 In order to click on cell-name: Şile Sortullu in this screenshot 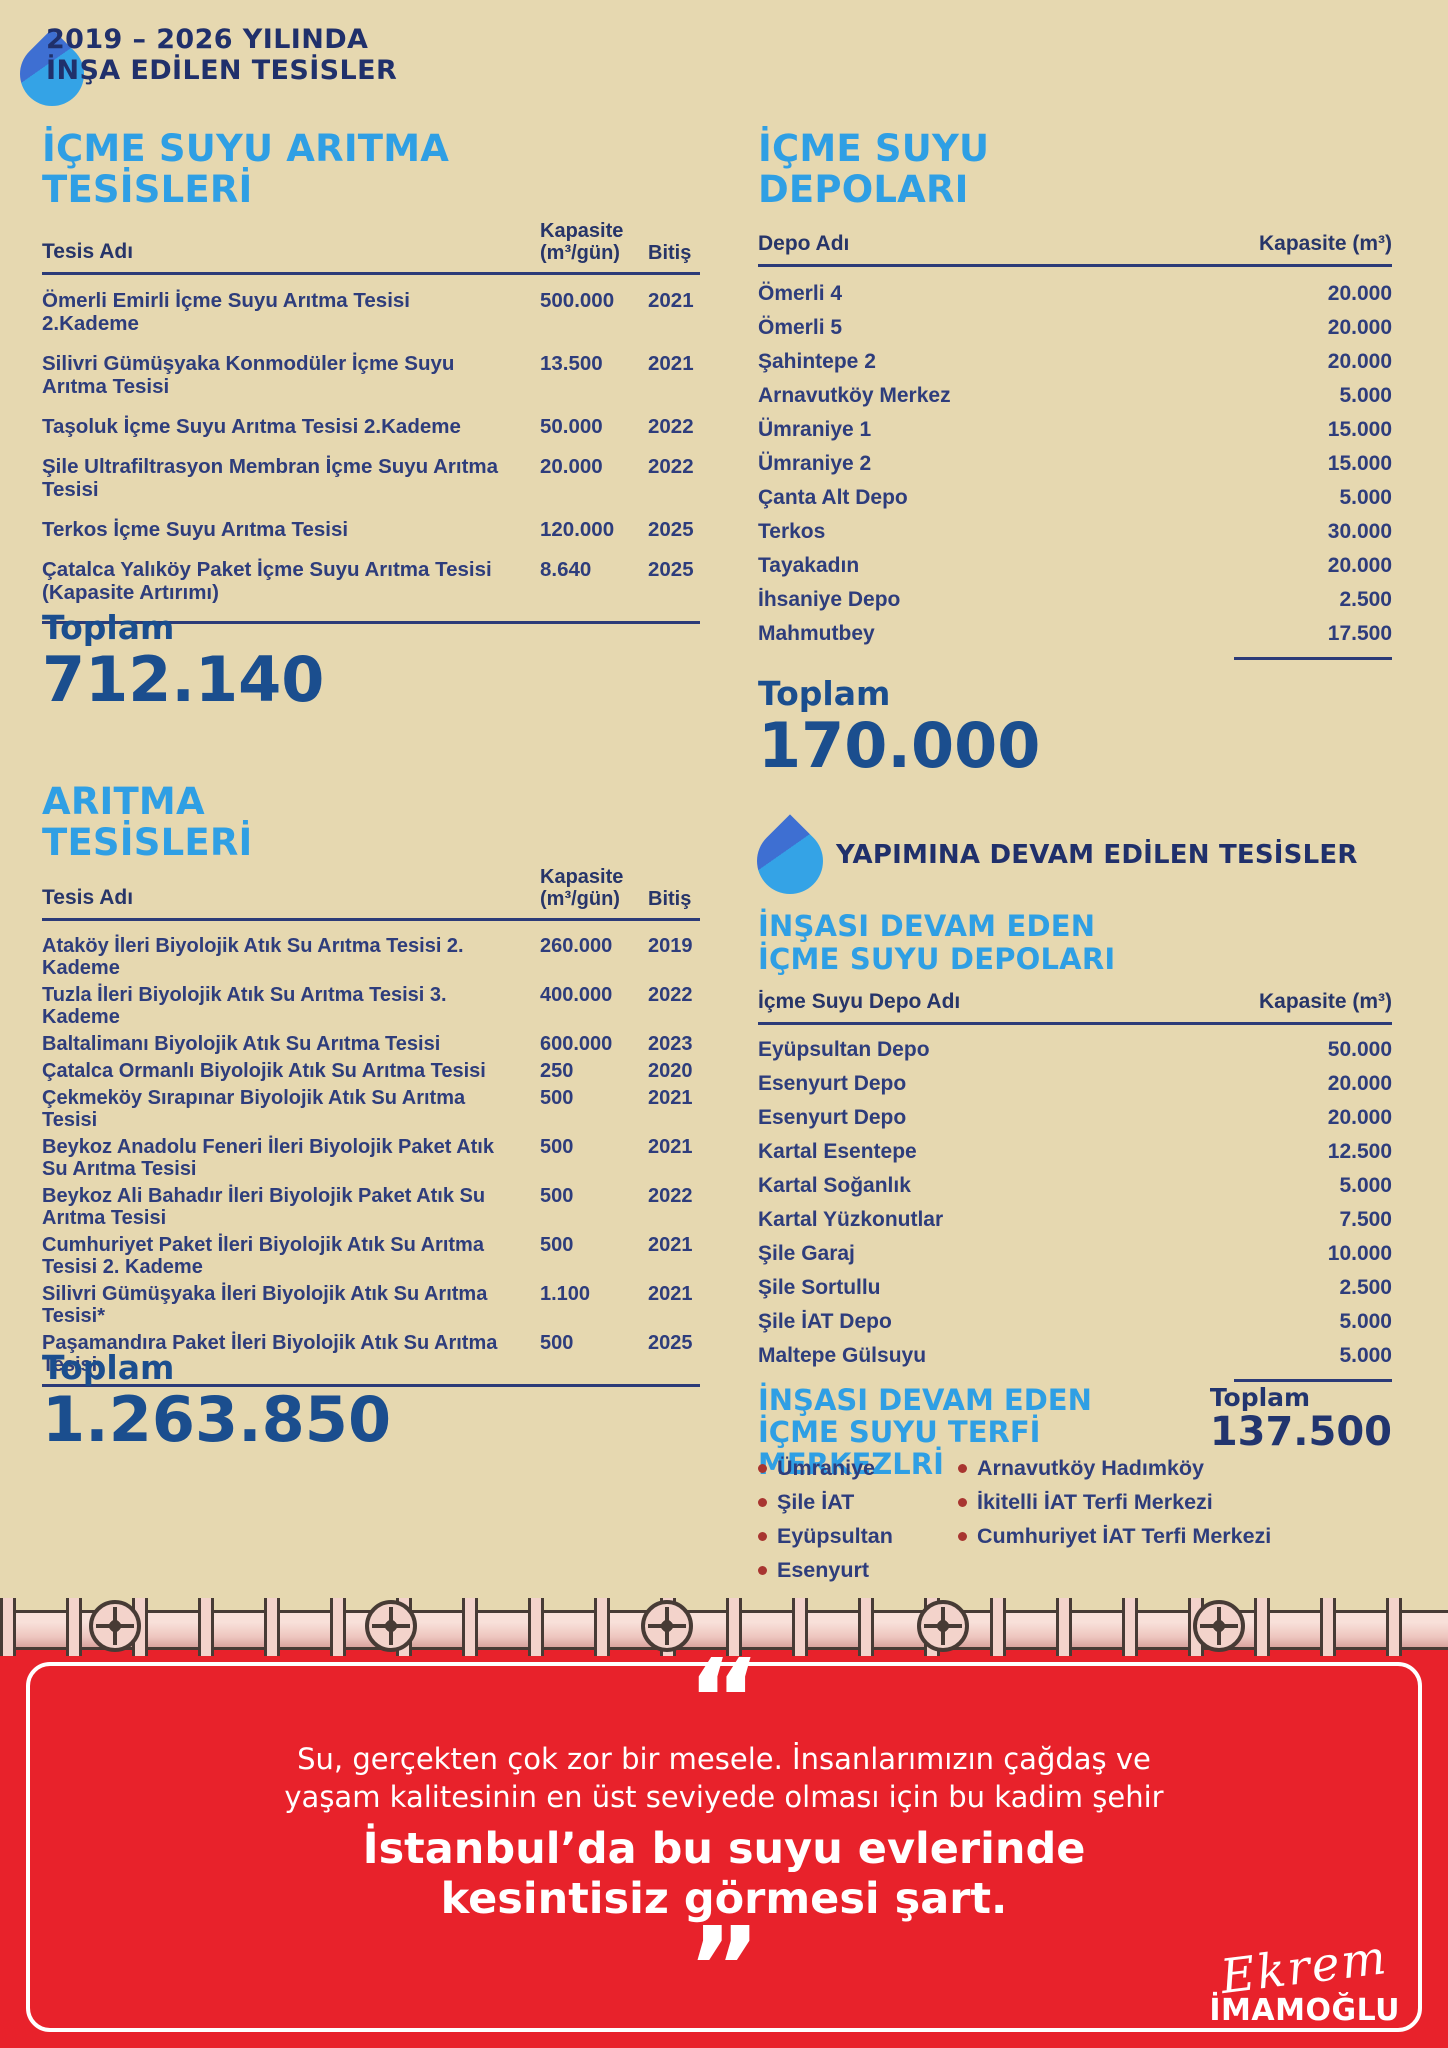, I will do `click(819, 1287)`.